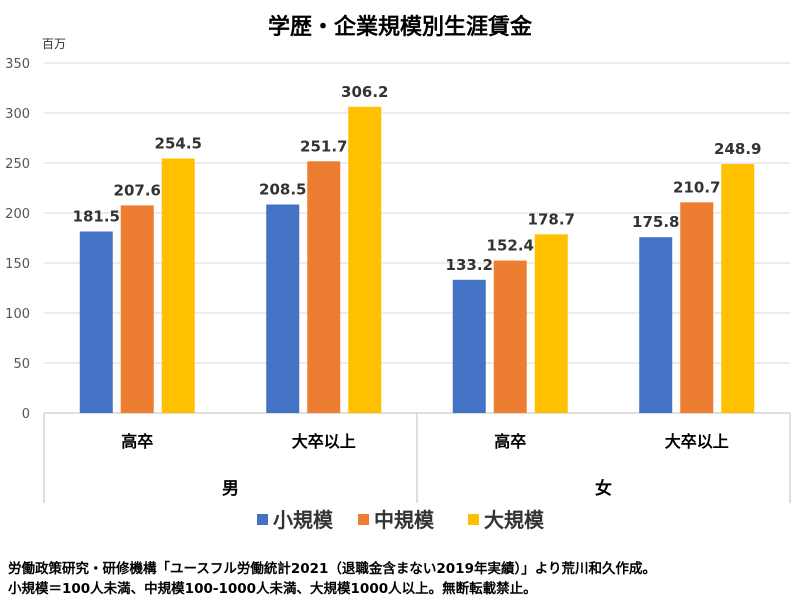 This screenshot has width=800, height=600. What do you see at coordinates (469, 265) in the screenshot?
I see `data-label: 133.2` at bounding box center [469, 265].